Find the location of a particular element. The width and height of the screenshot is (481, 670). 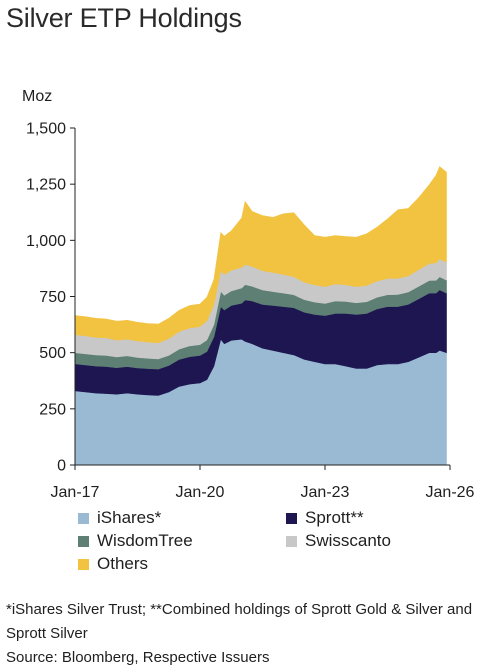

y-tick-label: 1,500 is located at coordinates (46, 129).